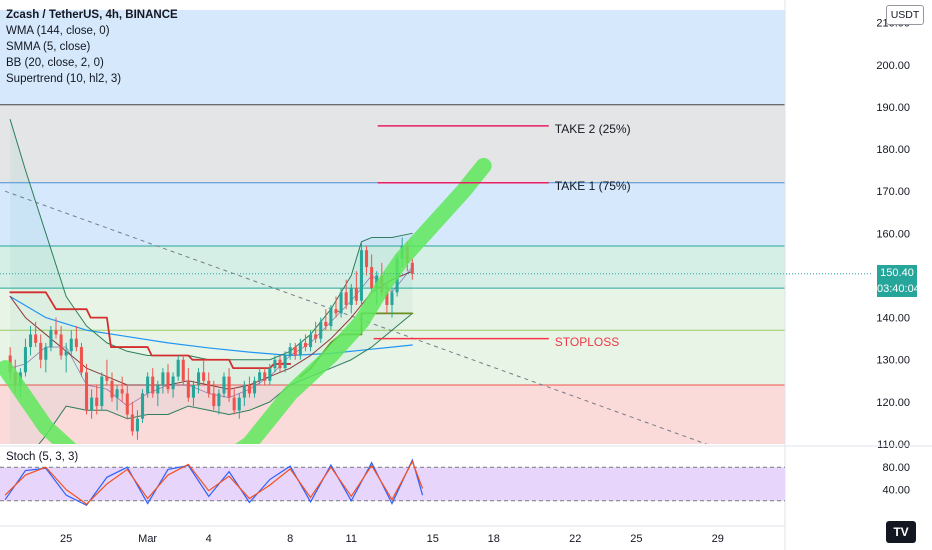 The image size is (932, 550). Describe the element at coordinates (896, 468) in the screenshot. I see `stoch-tick-label: 80.00` at that location.